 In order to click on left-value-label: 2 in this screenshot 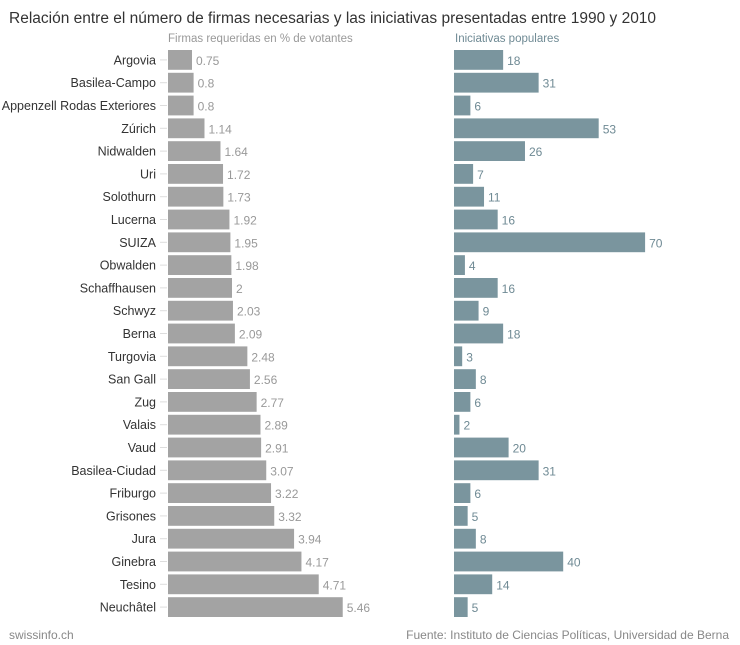, I will do `click(239, 289)`.